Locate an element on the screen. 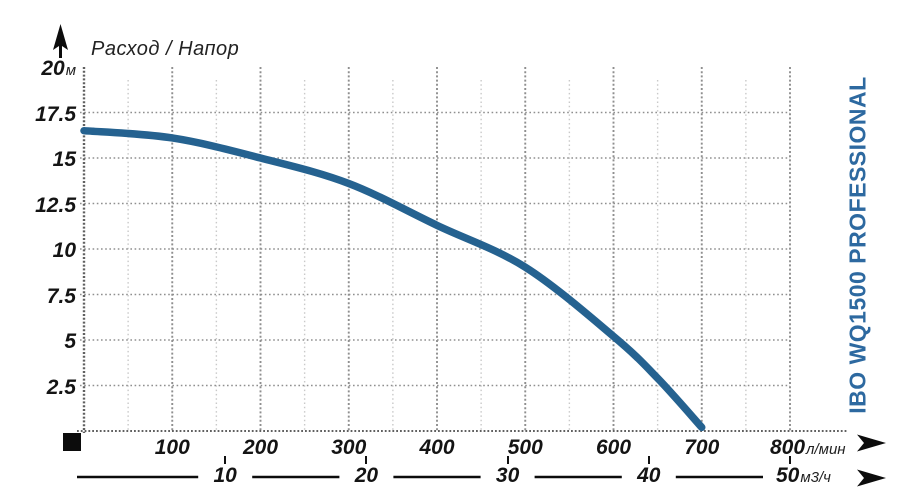  y-axis-tick-label: 15 is located at coordinates (64, 159).